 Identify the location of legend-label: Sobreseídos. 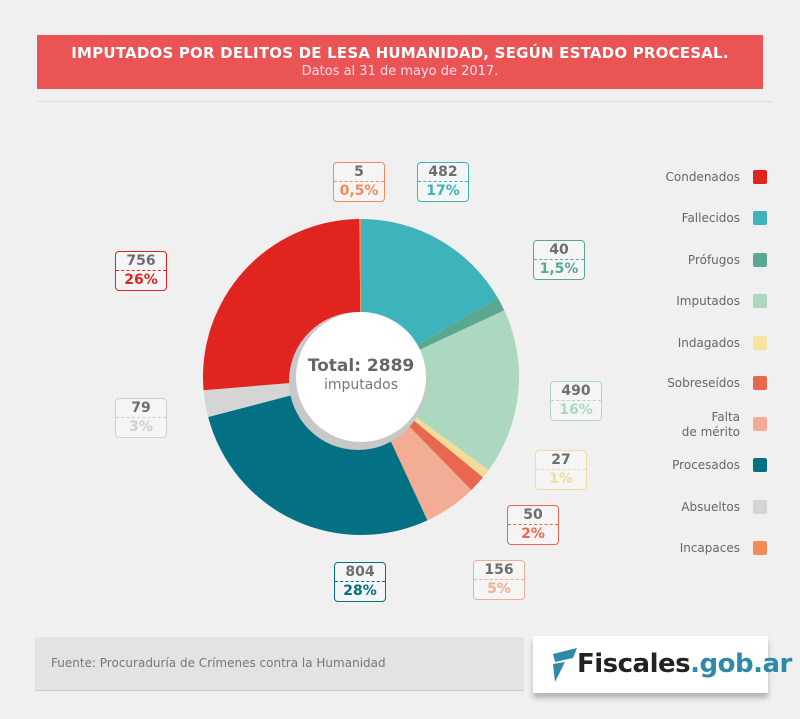
(703, 383).